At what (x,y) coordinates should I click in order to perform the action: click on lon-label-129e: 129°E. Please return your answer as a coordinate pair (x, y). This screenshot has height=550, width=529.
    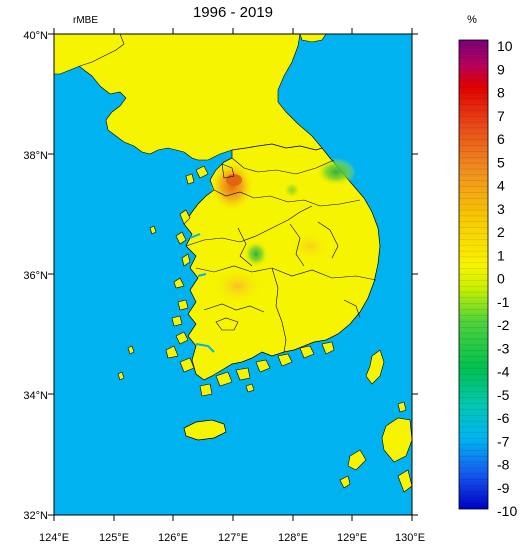
    Looking at the image, I should click on (352, 538).